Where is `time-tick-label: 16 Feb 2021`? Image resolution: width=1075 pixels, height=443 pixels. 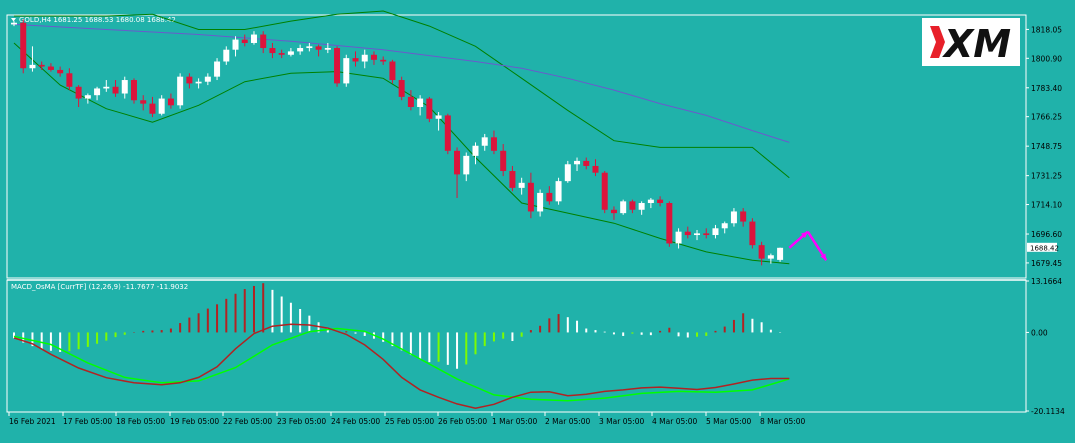
time-tick-label: 16 Feb 2021 is located at coordinates (32, 421).